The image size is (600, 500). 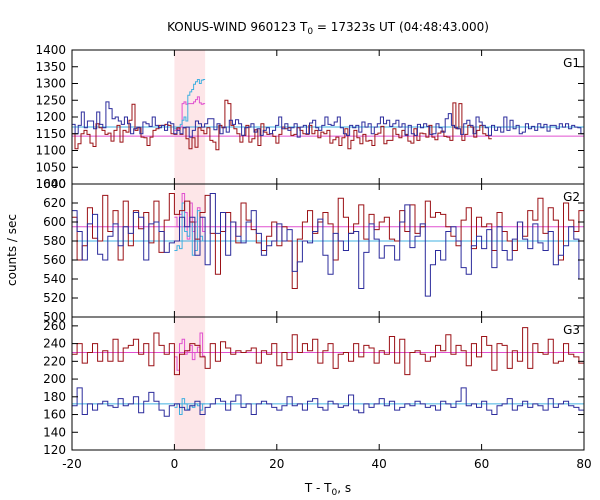 I want to click on y-axis-label: counts / sec, so click(x=12, y=250).